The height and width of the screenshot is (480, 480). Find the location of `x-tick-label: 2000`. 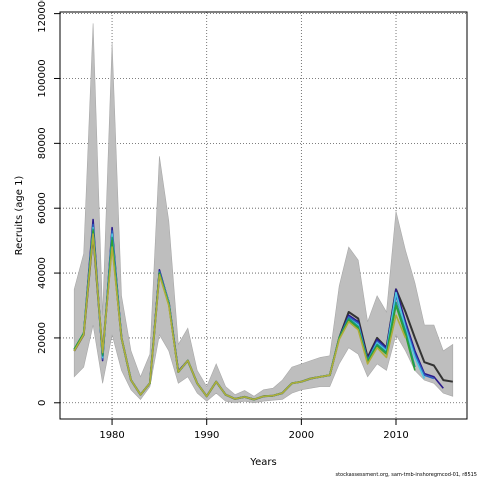

x-tick-label: 2000 is located at coordinates (301, 435).